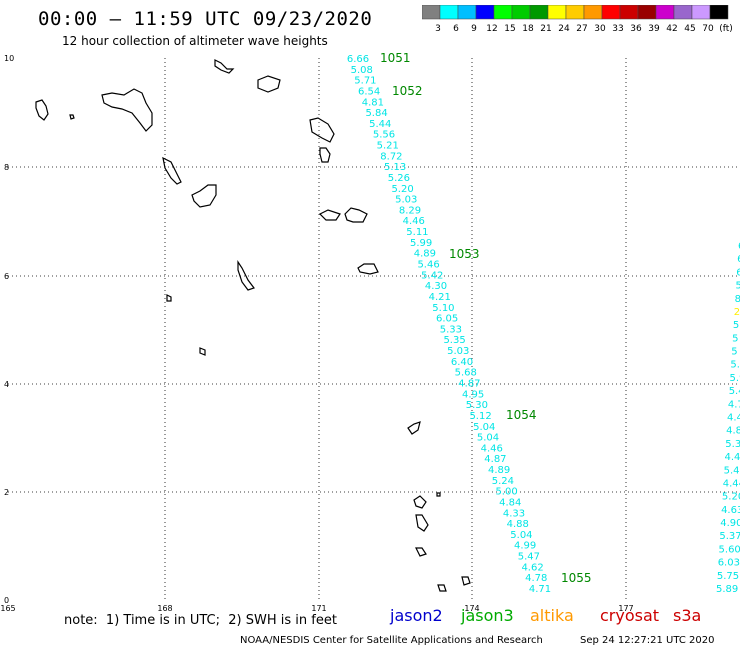 This screenshot has width=740, height=650. What do you see at coordinates (735, 378) in the screenshot?
I see `wave-height-value: 5.9` at bounding box center [735, 378].